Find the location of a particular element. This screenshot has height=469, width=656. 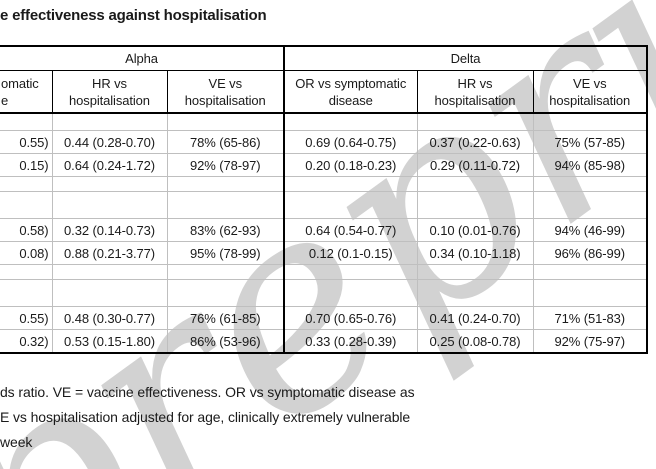

table-cell: 92% (78-97) is located at coordinates (225, 165).